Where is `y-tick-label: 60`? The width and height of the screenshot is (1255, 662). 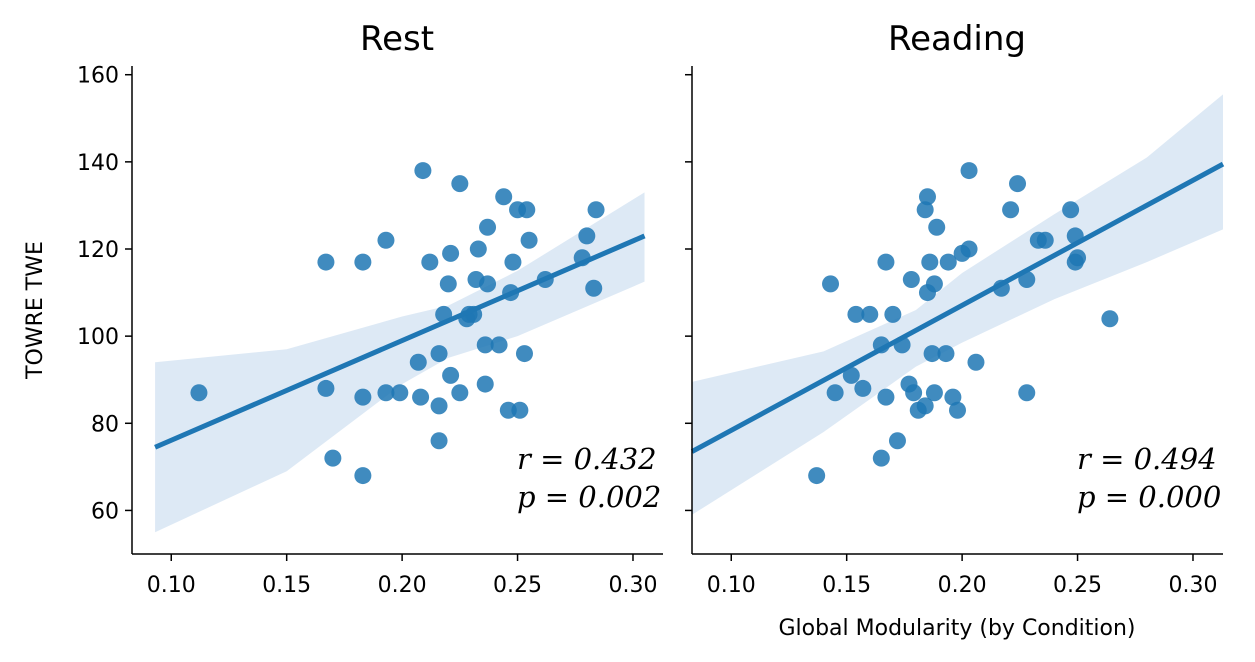 y-tick-label: 60 is located at coordinates (105, 511).